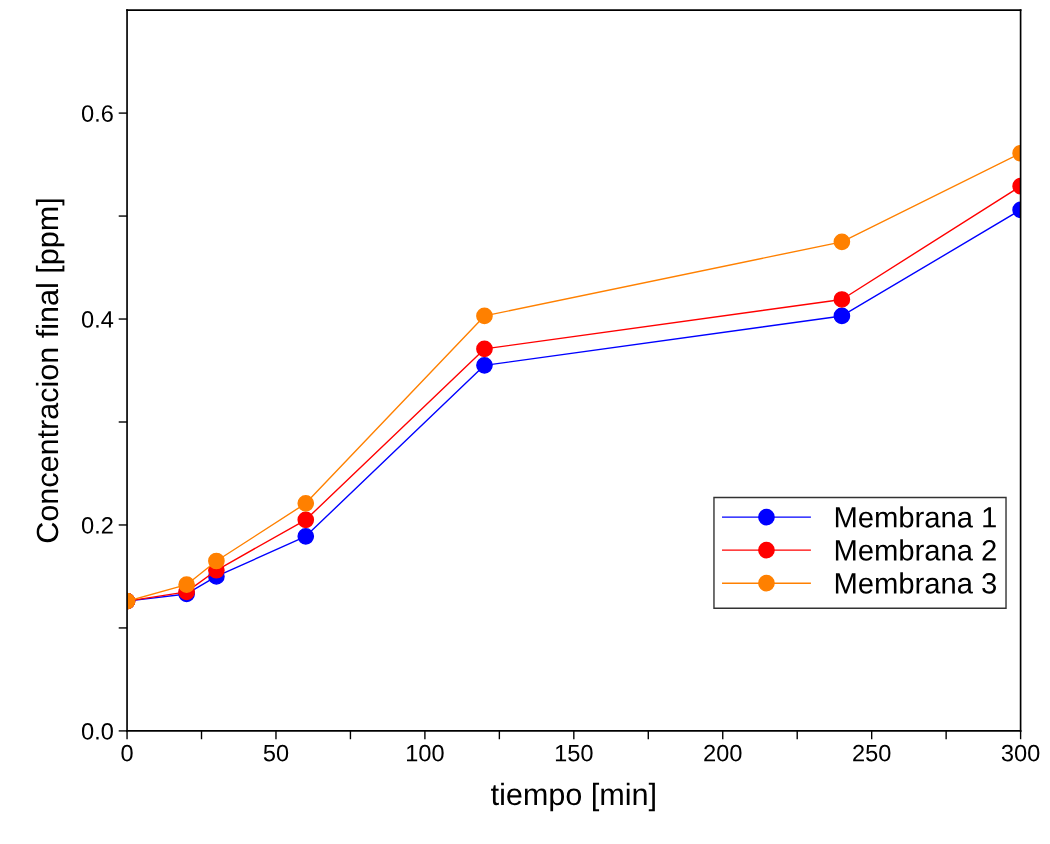 The height and width of the screenshot is (844, 1050). Describe the element at coordinates (97, 319) in the screenshot. I see `y-tick-label: 0.4` at that location.